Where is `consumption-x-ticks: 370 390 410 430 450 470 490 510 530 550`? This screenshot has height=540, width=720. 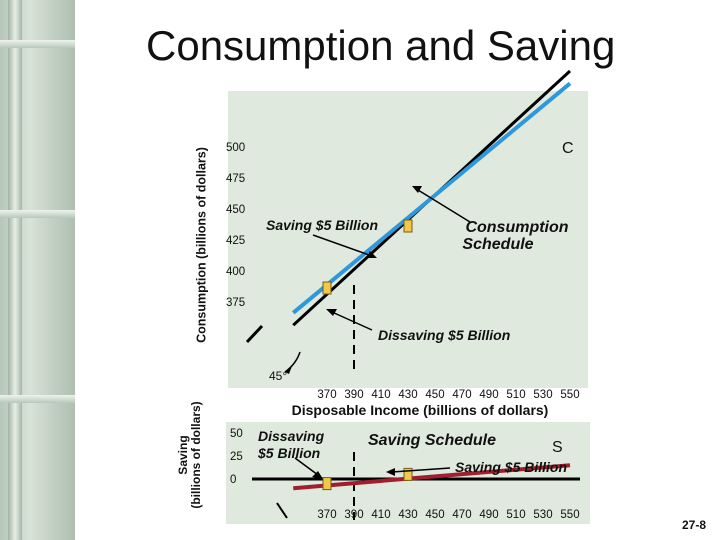
consumption-x-ticks: 370 390 410 430 450 470 490 510 530 550 is located at coordinates (448, 395).